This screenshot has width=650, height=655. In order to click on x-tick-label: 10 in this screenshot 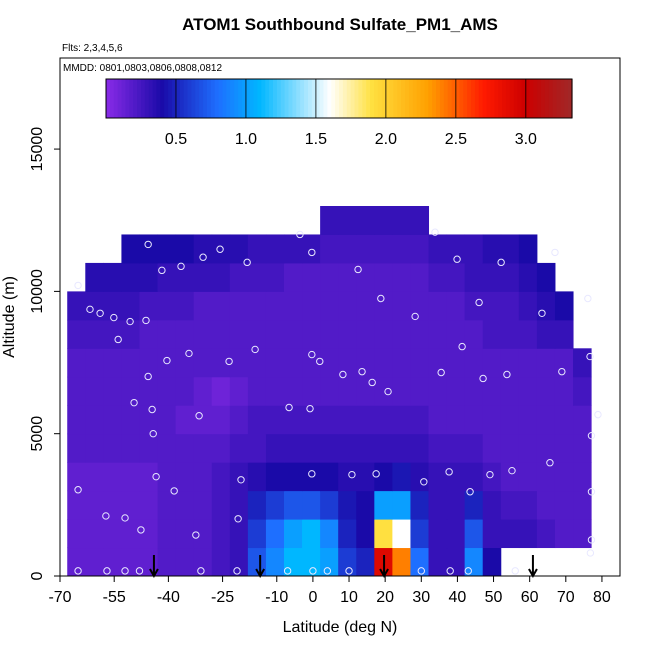, I will do `click(349, 597)`.